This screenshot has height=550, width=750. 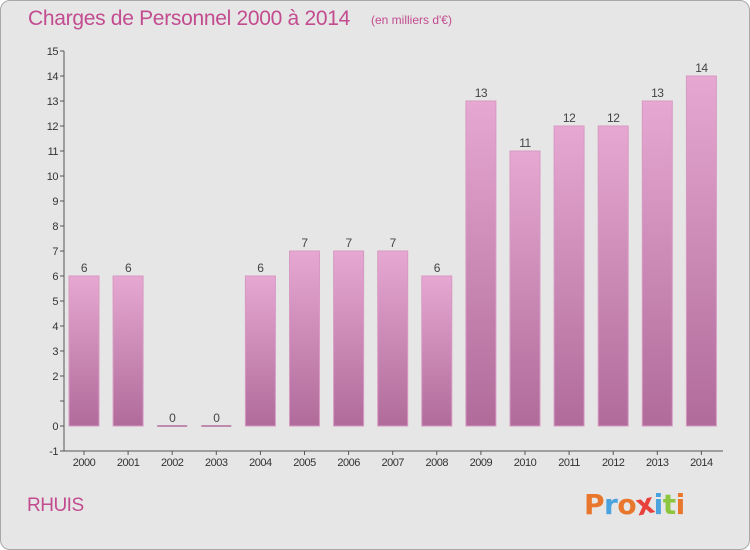 I want to click on x-tick-label: 2009, so click(x=481, y=463).